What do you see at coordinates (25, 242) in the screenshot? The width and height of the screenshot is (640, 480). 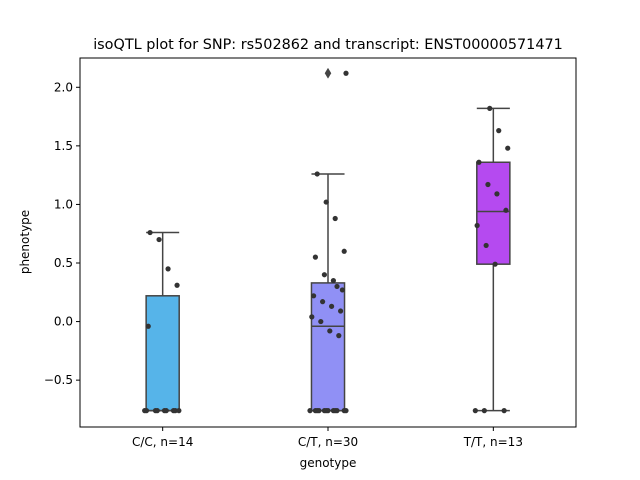 I see `y-axis-label: phenotype` at bounding box center [25, 242].